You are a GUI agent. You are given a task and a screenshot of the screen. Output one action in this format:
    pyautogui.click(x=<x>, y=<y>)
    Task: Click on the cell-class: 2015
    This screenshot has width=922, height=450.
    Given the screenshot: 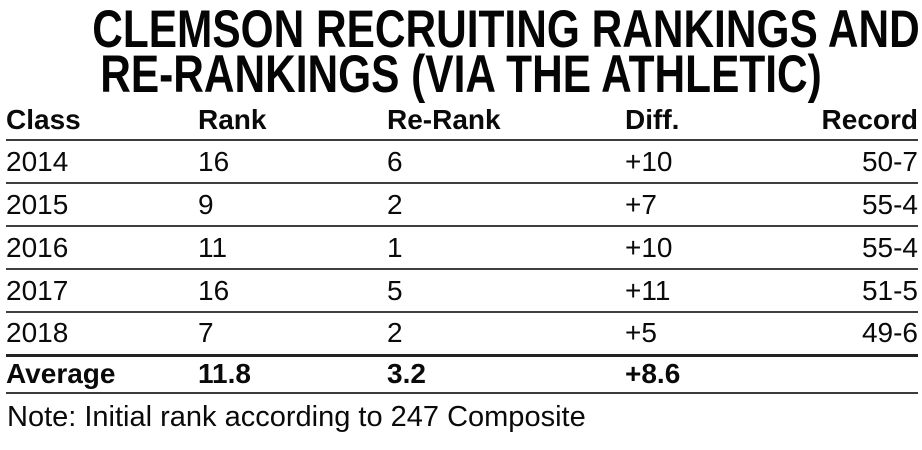 What is the action you would take?
    pyautogui.click(x=37, y=204)
    